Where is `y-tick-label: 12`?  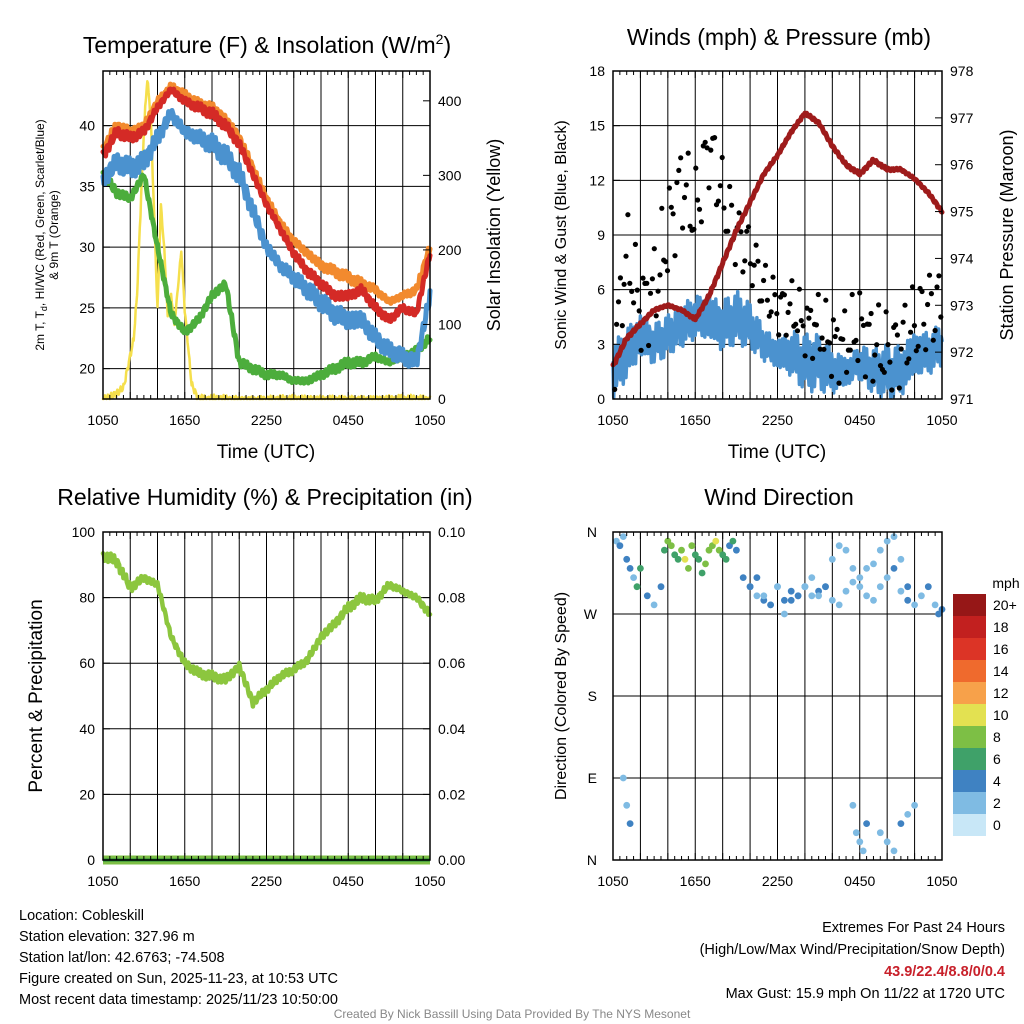 y-tick-label: 12 is located at coordinates (597, 180).